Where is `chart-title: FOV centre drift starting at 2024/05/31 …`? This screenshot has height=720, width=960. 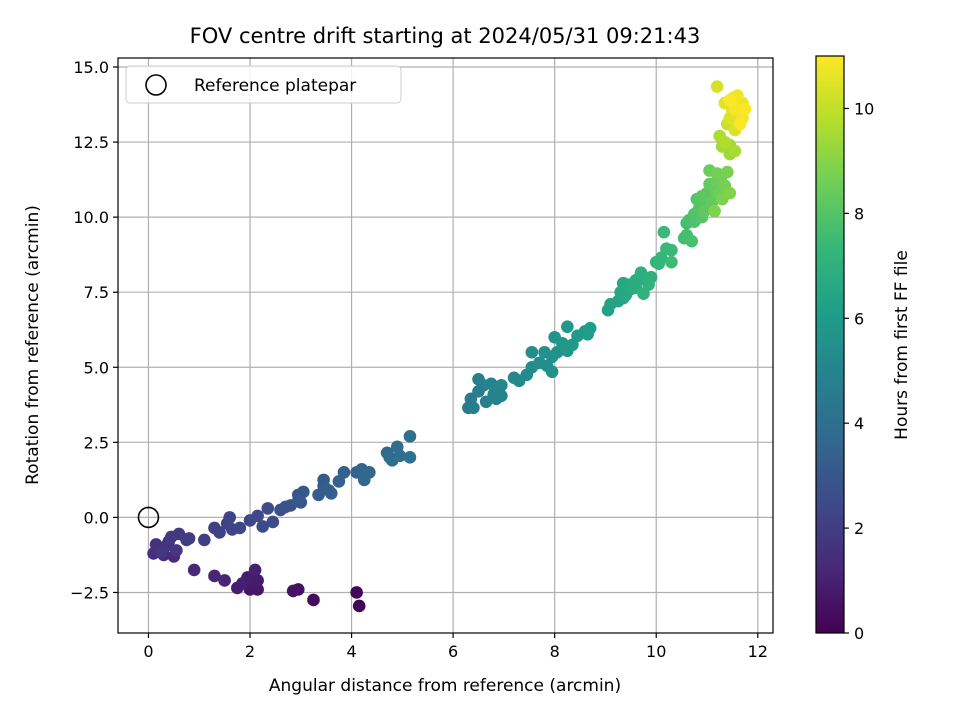
chart-title: FOV centre drift starting at 2024/05/31 … is located at coordinates (445, 36).